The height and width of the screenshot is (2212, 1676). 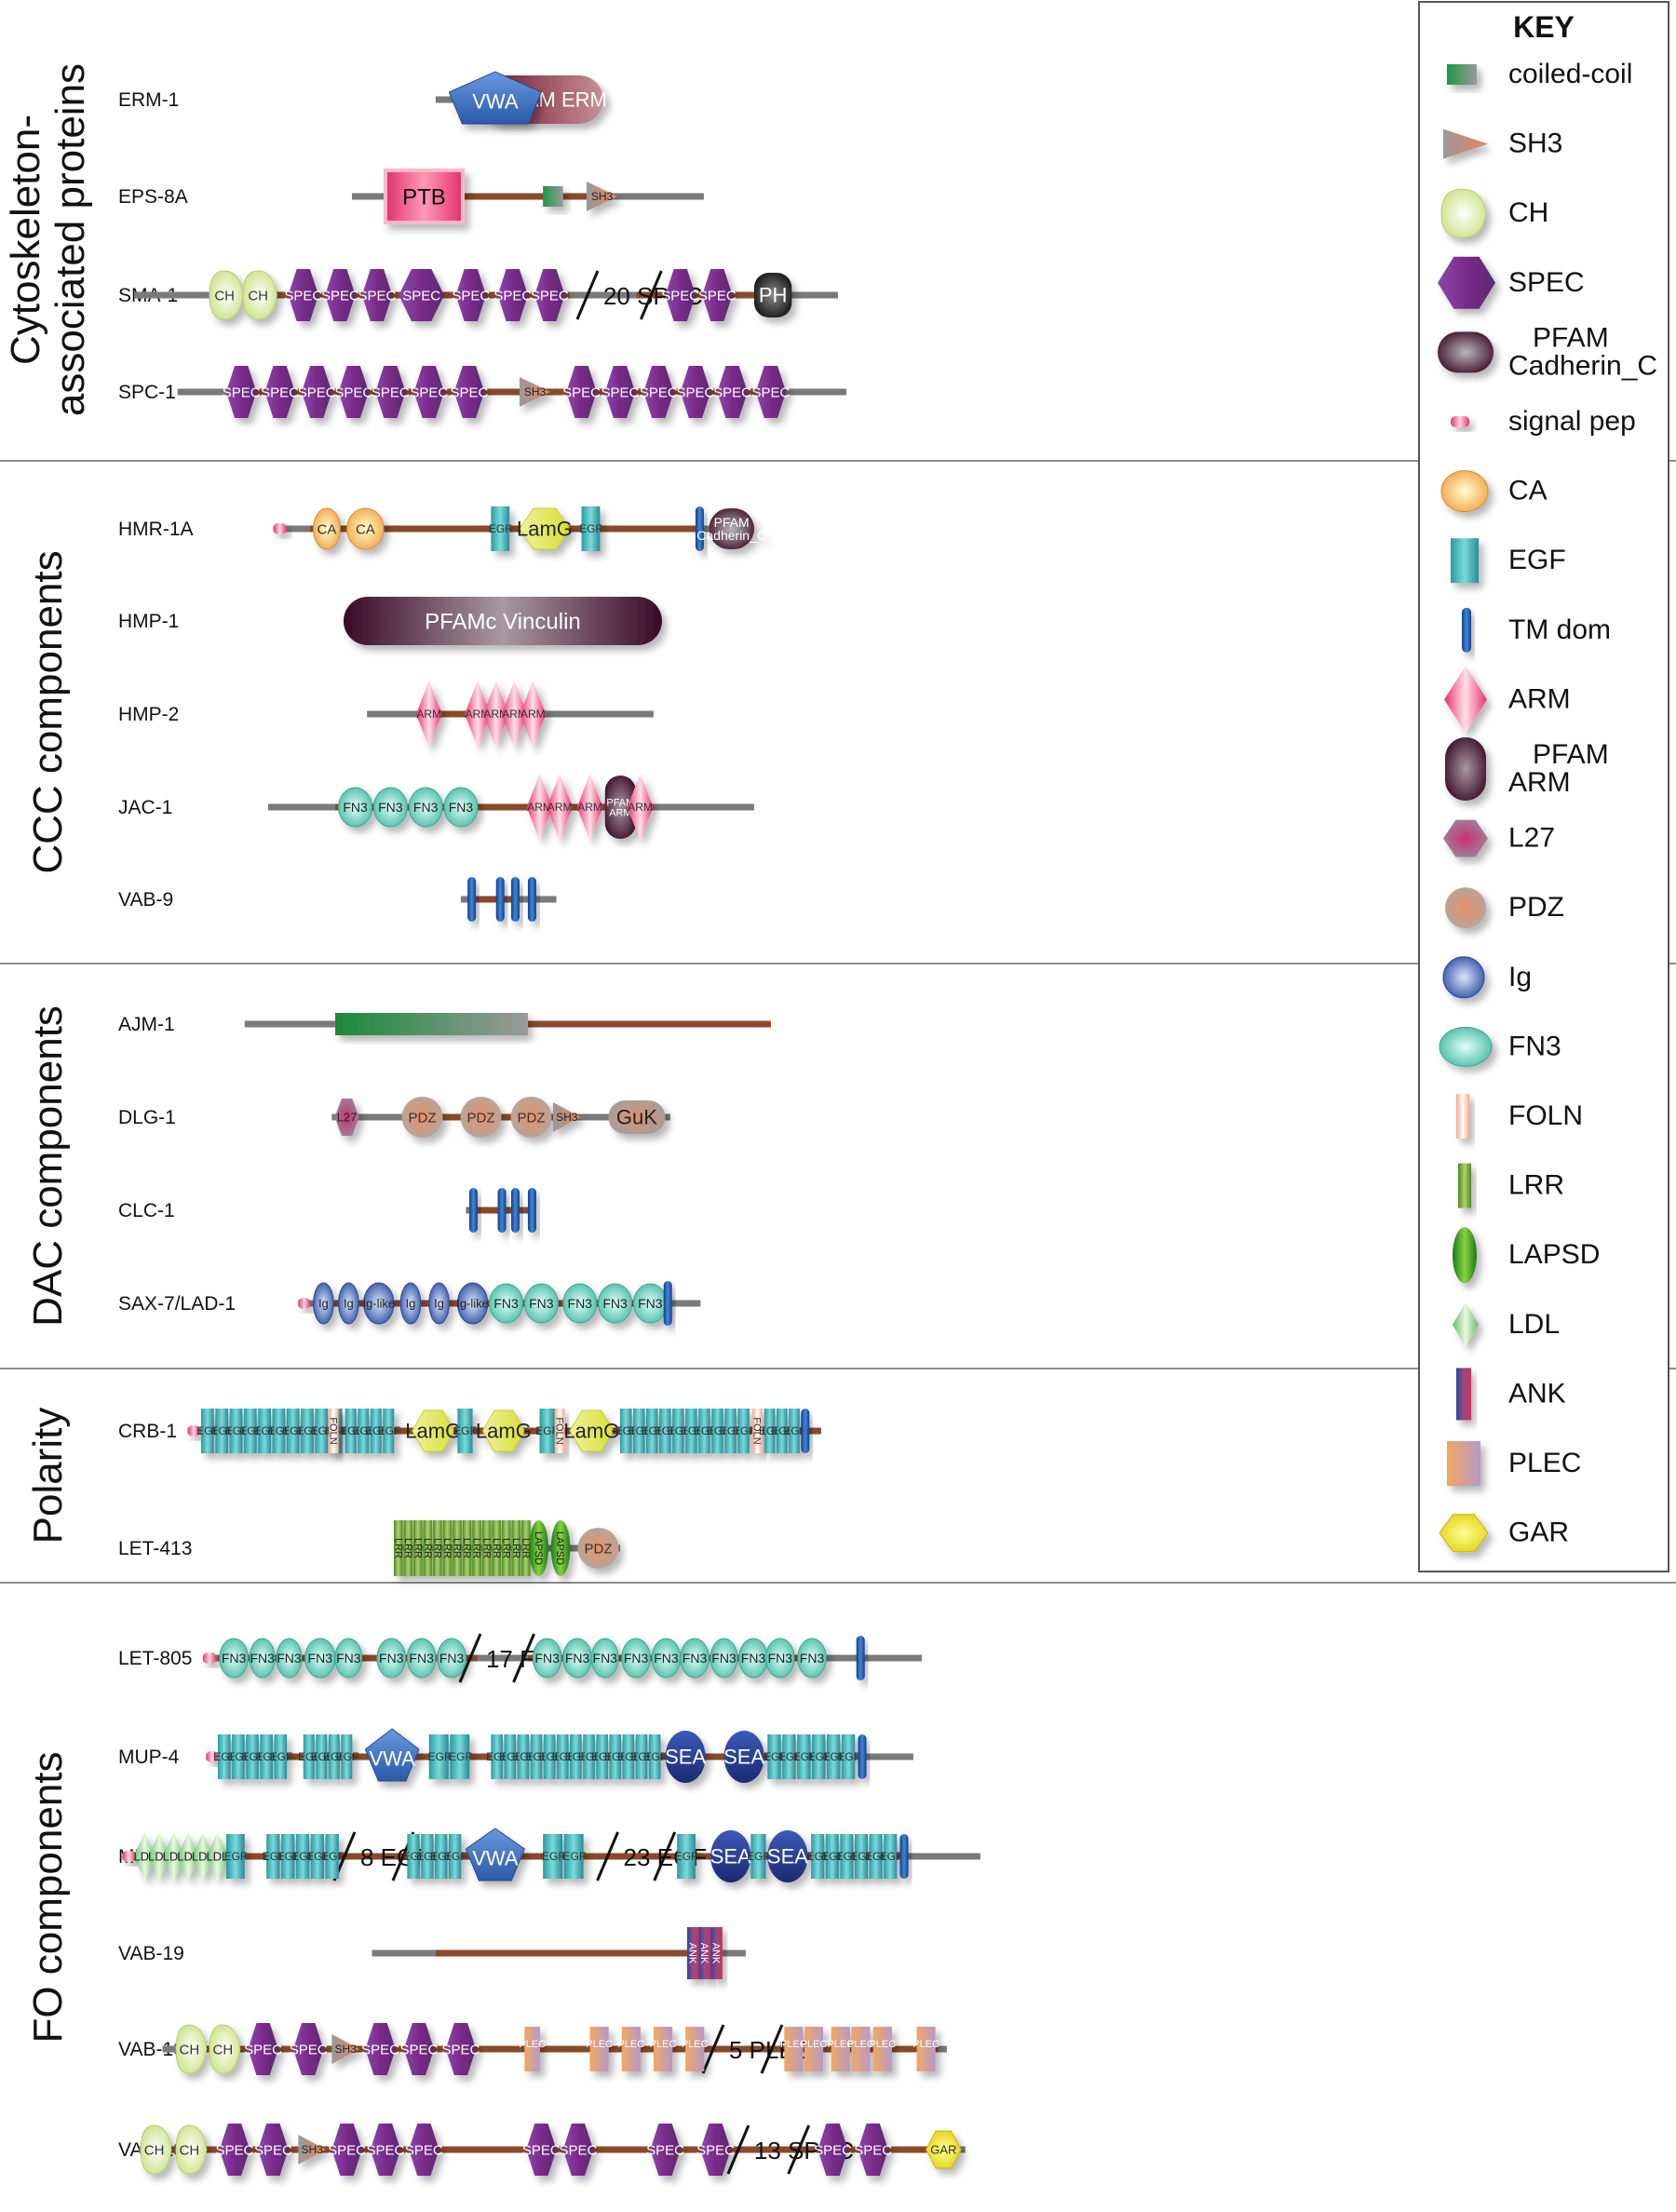 What do you see at coordinates (637, 1117) in the screenshot?
I see `guk-capsule` at bounding box center [637, 1117].